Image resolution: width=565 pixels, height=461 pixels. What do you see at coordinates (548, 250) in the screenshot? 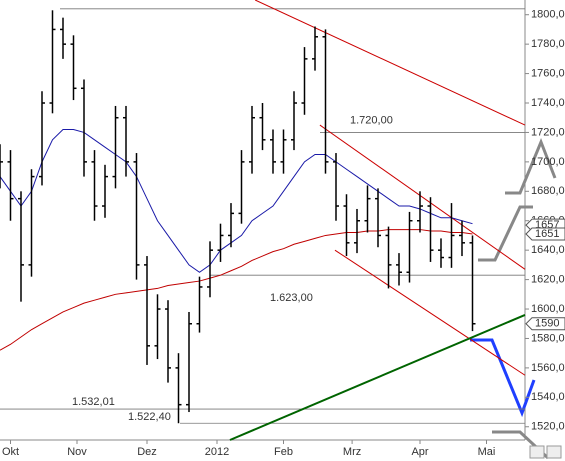
I see `y-tick-label: 1640,00` at bounding box center [548, 250].